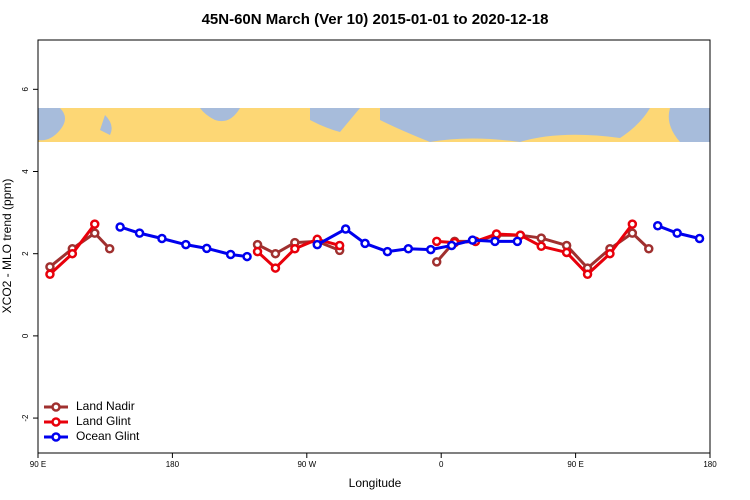 The image size is (750, 500). I want to click on y-tick-label: 2, so click(25, 253).